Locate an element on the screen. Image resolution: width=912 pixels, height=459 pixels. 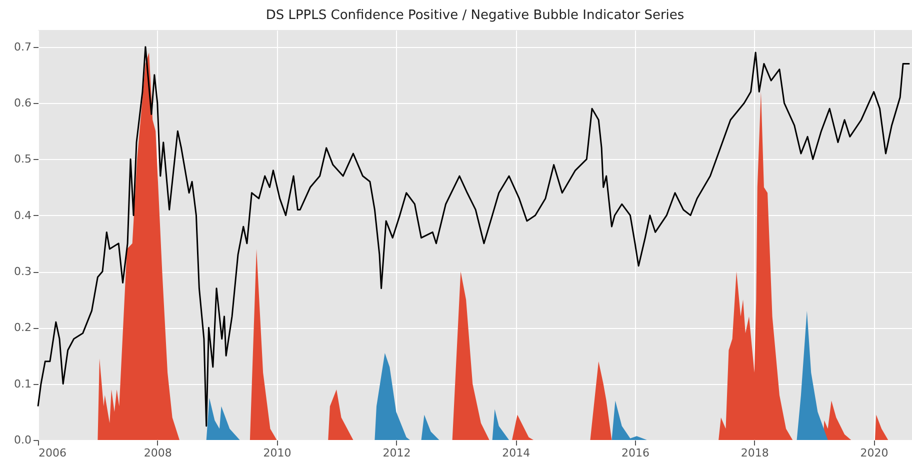
x-tick-label: 2016 is located at coordinates (635, 452).